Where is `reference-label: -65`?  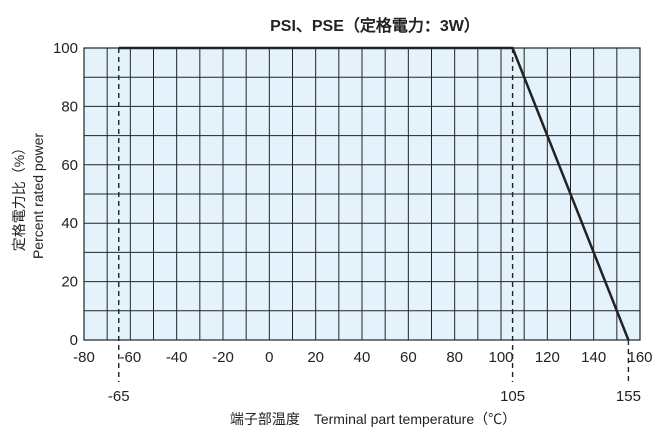
reference-label: -65 is located at coordinates (119, 396).